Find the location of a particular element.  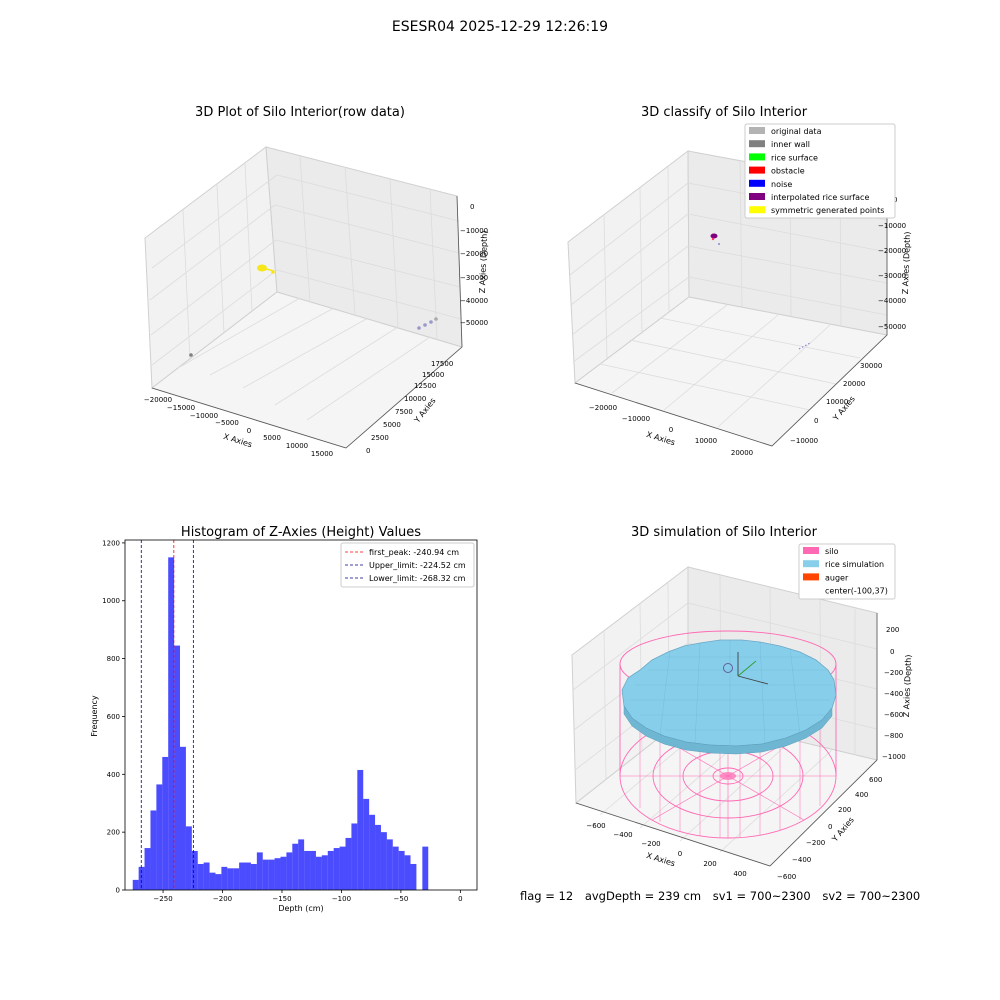

y-tick-label: 2500 is located at coordinates (380, 438).